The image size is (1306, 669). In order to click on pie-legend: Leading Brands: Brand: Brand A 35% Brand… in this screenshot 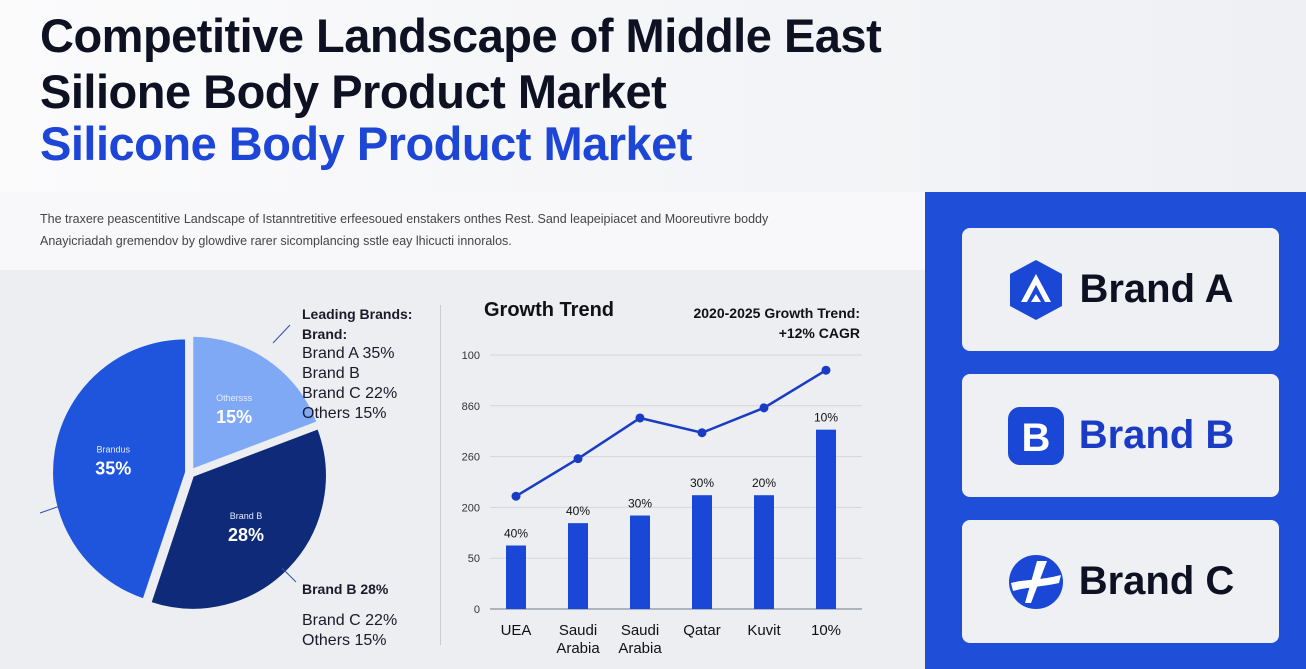, I will do `click(357, 364)`.